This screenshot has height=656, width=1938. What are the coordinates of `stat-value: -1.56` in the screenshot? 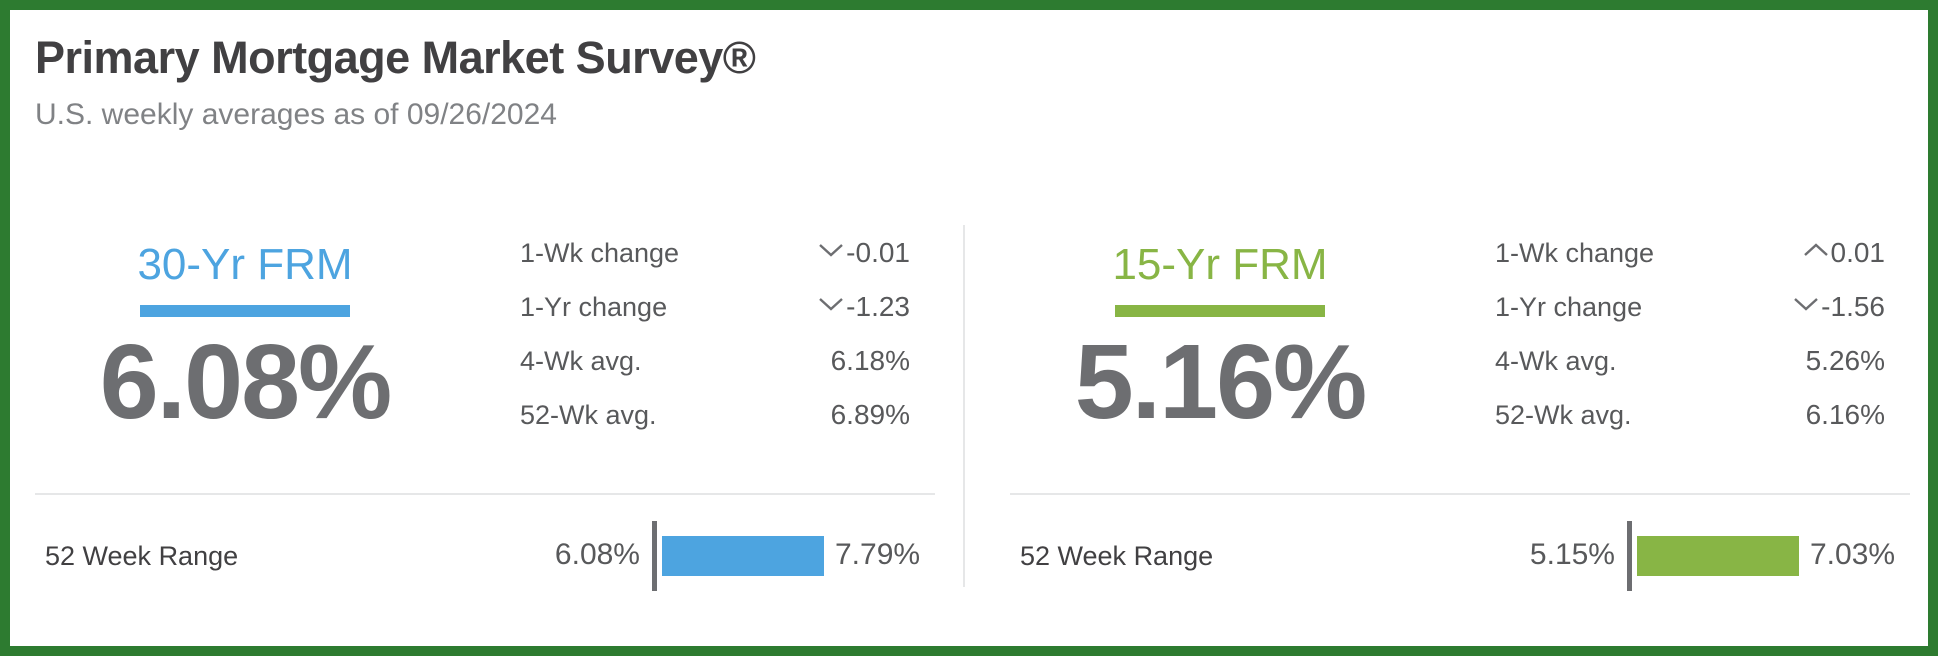 It's located at (1839, 307).